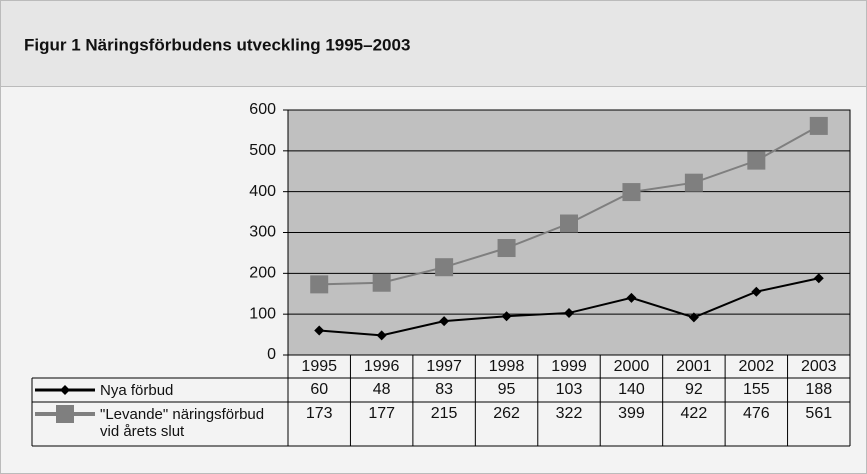  What do you see at coordinates (262, 109) in the screenshot?
I see `y-tick-label: 600` at bounding box center [262, 109].